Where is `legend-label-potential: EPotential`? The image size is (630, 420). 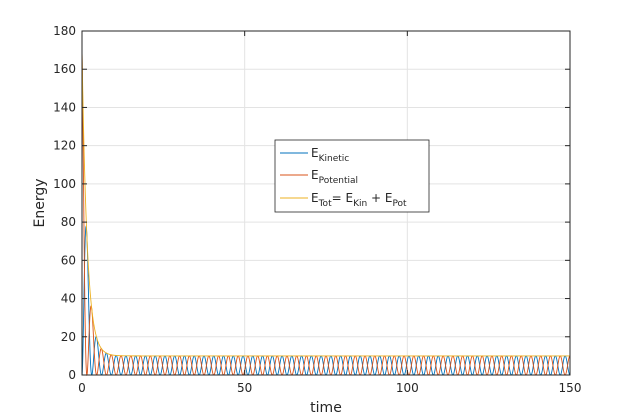
legend-label-potential: EPotential is located at coordinates (334, 177).